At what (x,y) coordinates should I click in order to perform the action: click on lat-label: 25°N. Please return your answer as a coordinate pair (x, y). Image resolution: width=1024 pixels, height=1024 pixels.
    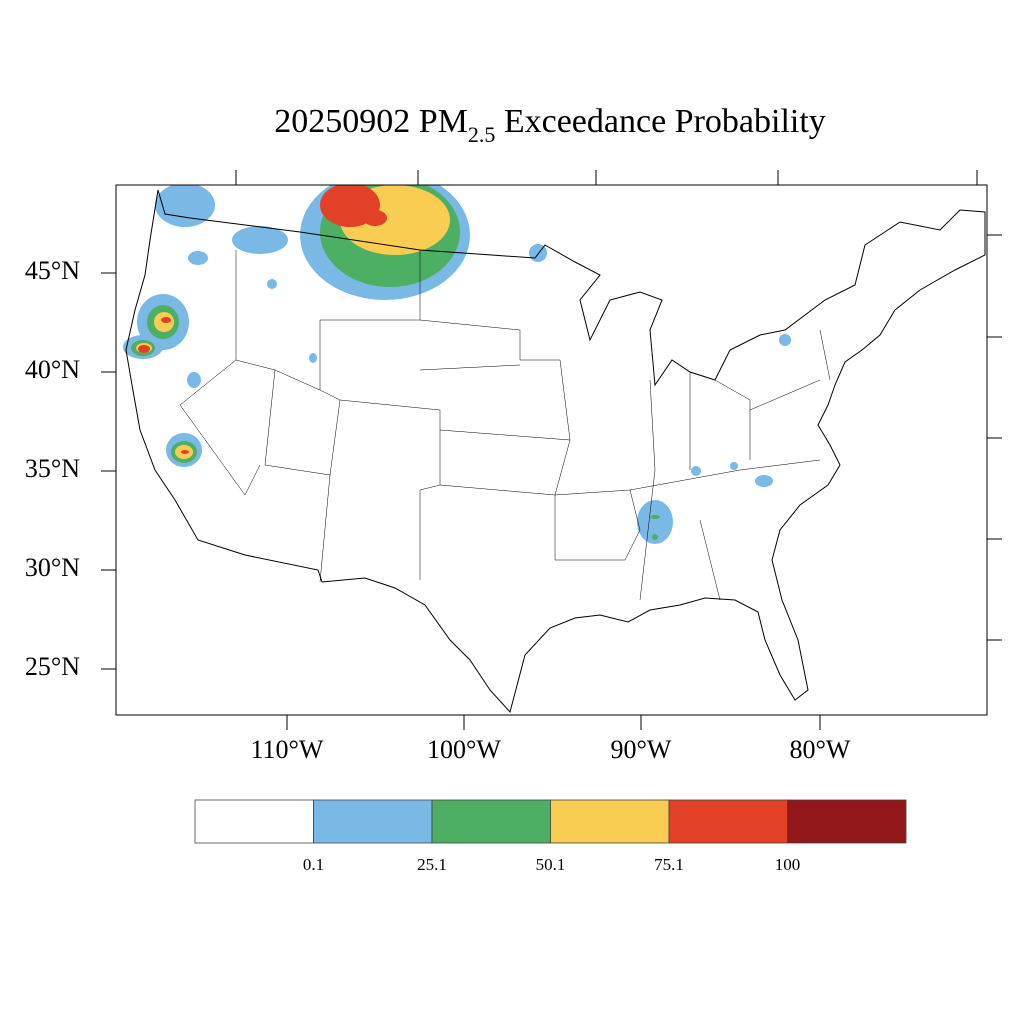
    Looking at the image, I should click on (52, 666).